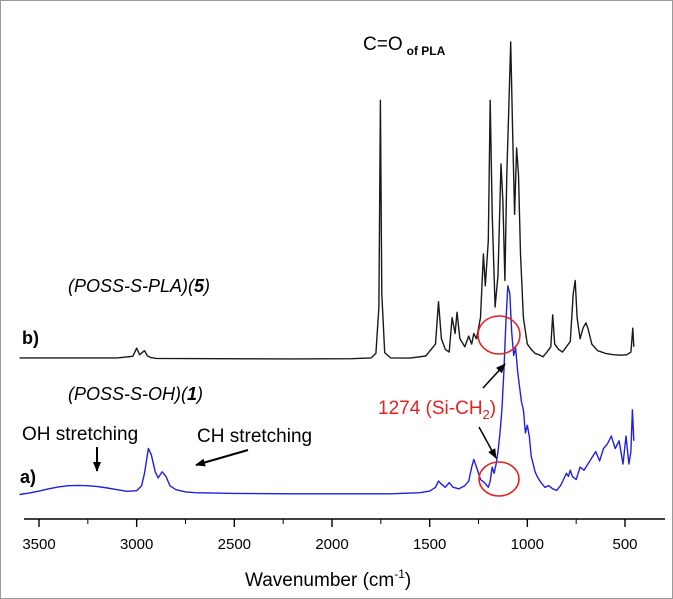 This screenshot has height=599, width=673. I want to click on x-tick-label: 1500, so click(429, 544).